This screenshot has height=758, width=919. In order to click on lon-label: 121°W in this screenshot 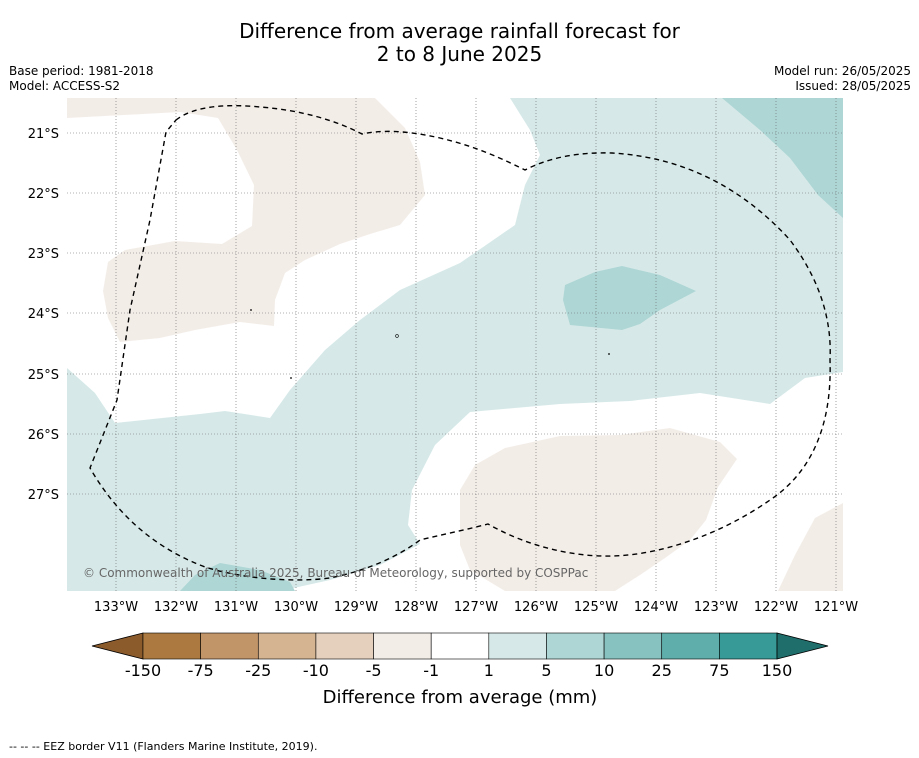, I will do `click(836, 607)`.